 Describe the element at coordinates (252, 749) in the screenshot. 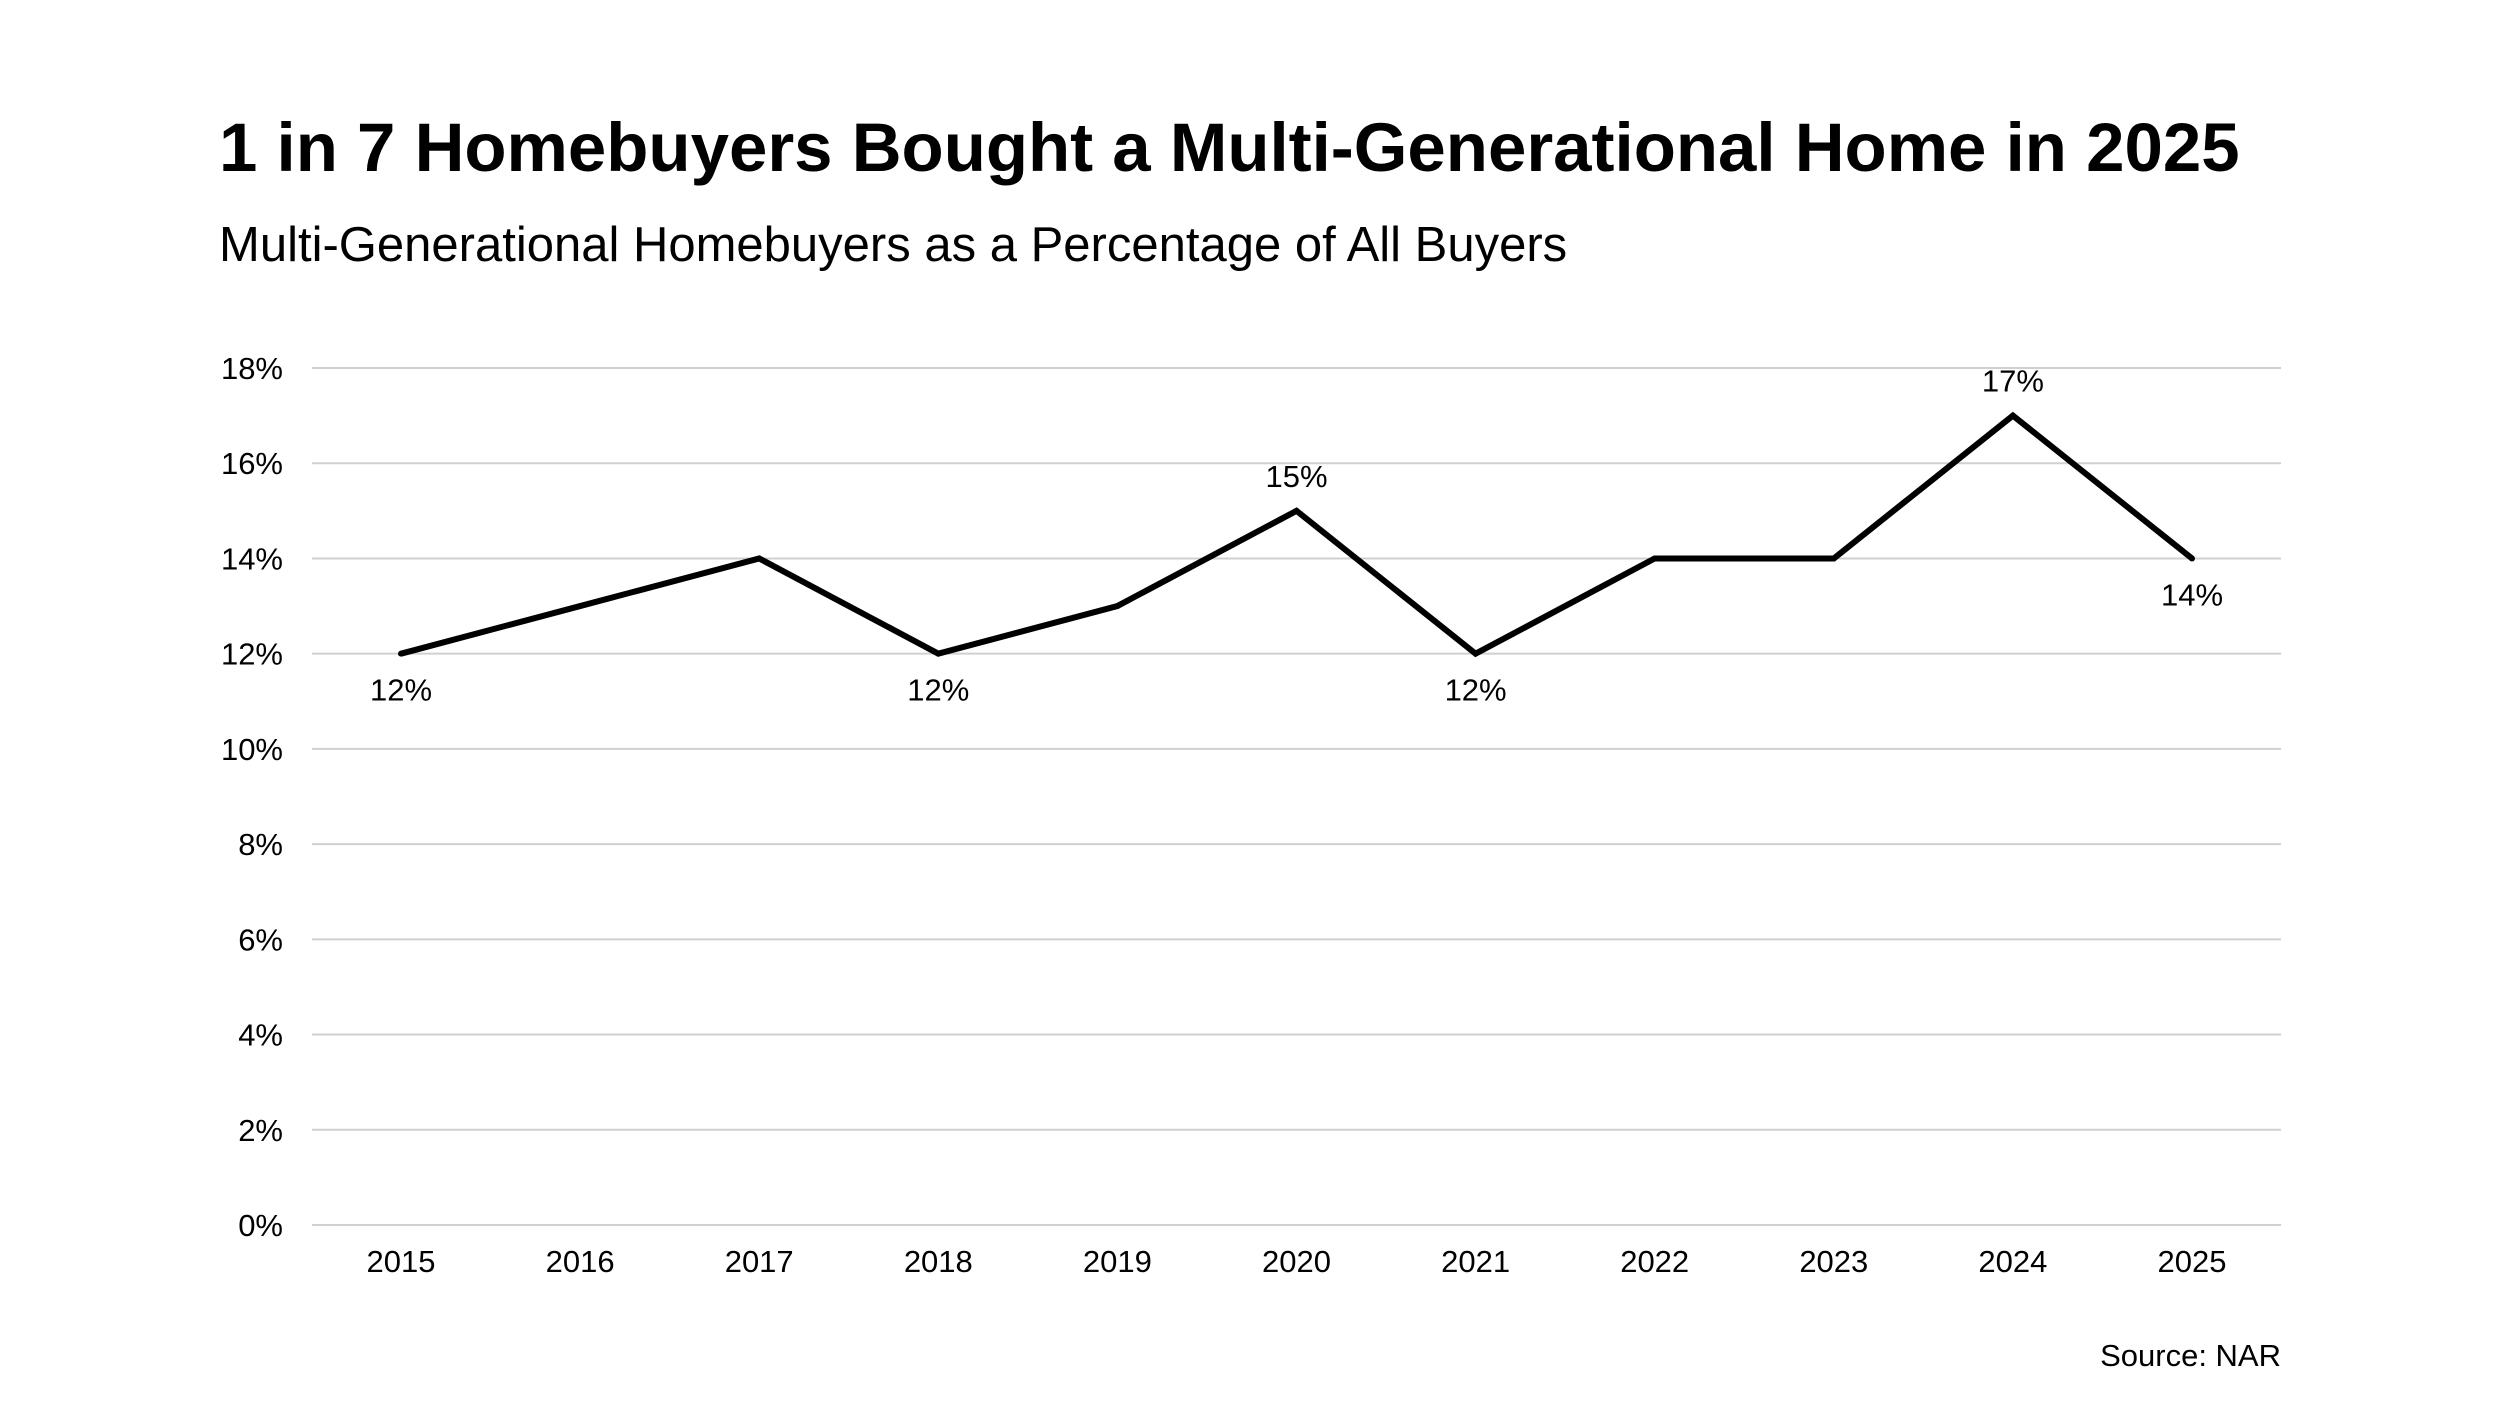

I see `y-tick-label: 10%` at that location.